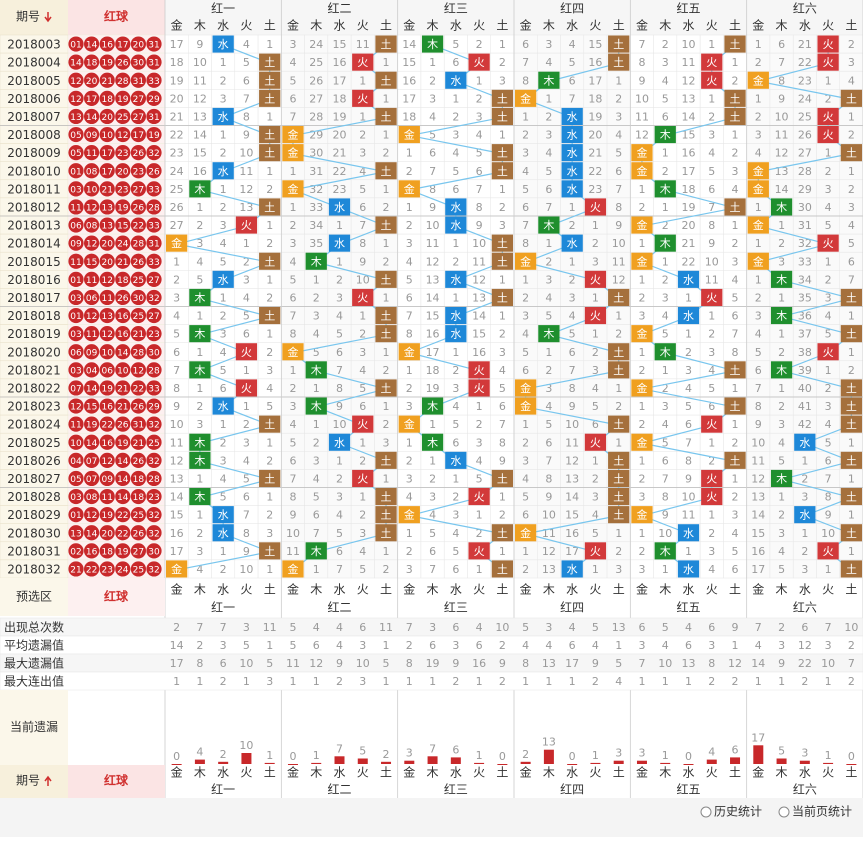  What do you see at coordinates (316, 98) in the screenshot?
I see `omission-value: 27` at bounding box center [316, 98].